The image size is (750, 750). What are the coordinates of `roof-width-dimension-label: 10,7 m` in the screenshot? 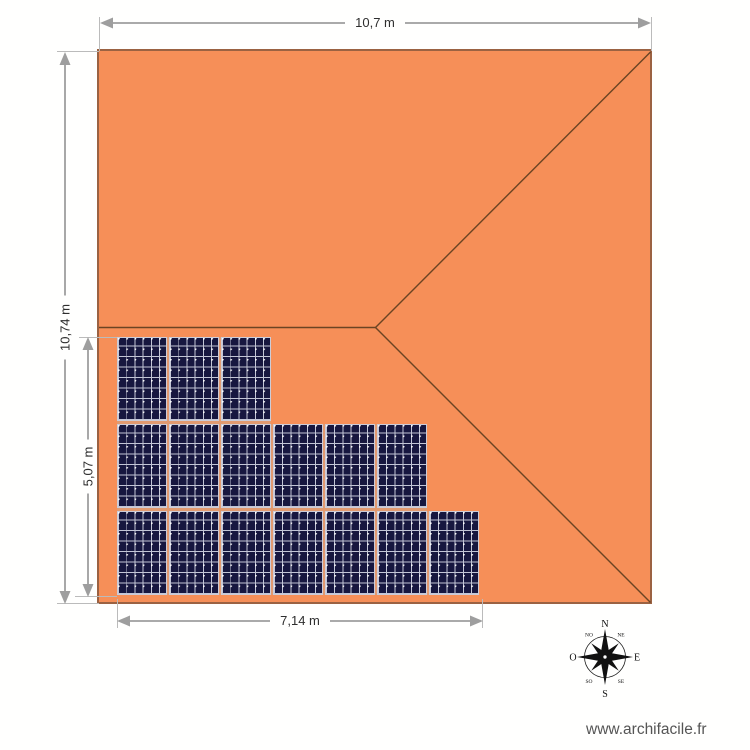 It's located at (375, 22).